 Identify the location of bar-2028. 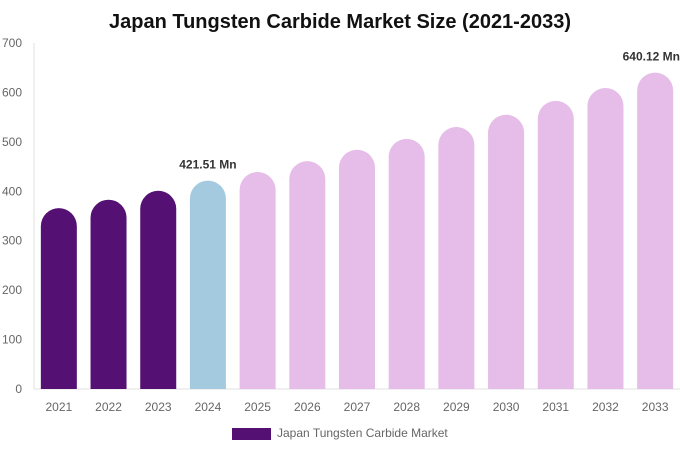
(406, 263).